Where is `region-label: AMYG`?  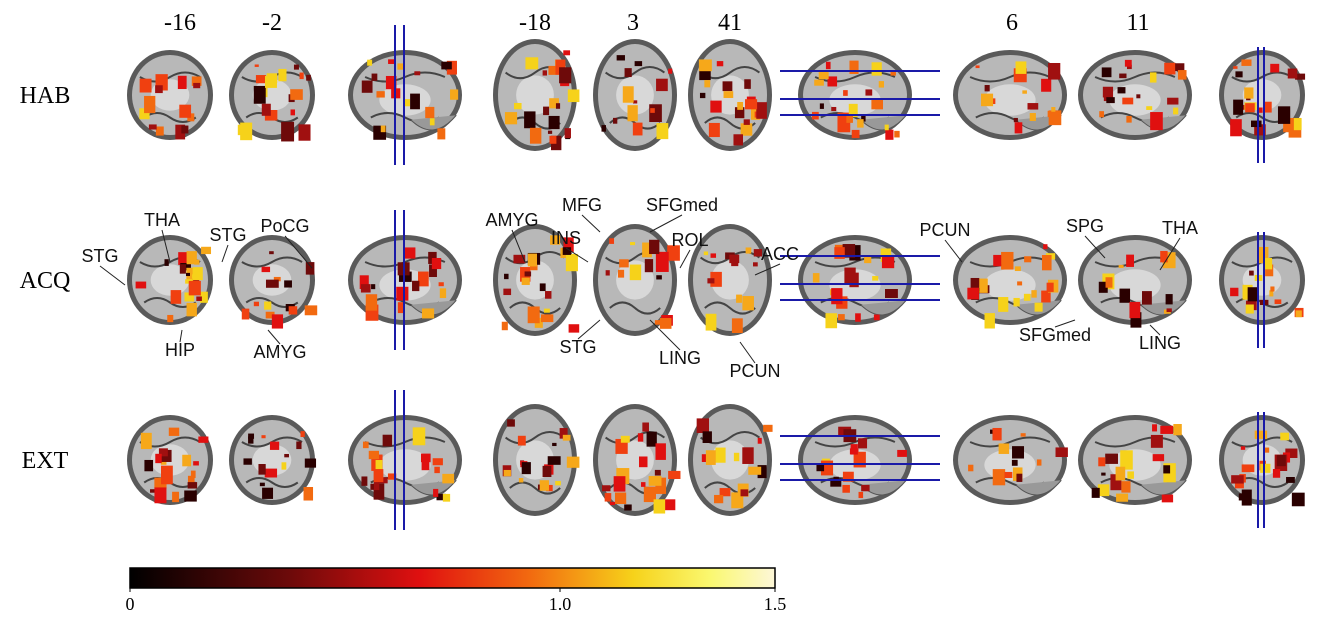 region-label: AMYG is located at coordinates (511, 220).